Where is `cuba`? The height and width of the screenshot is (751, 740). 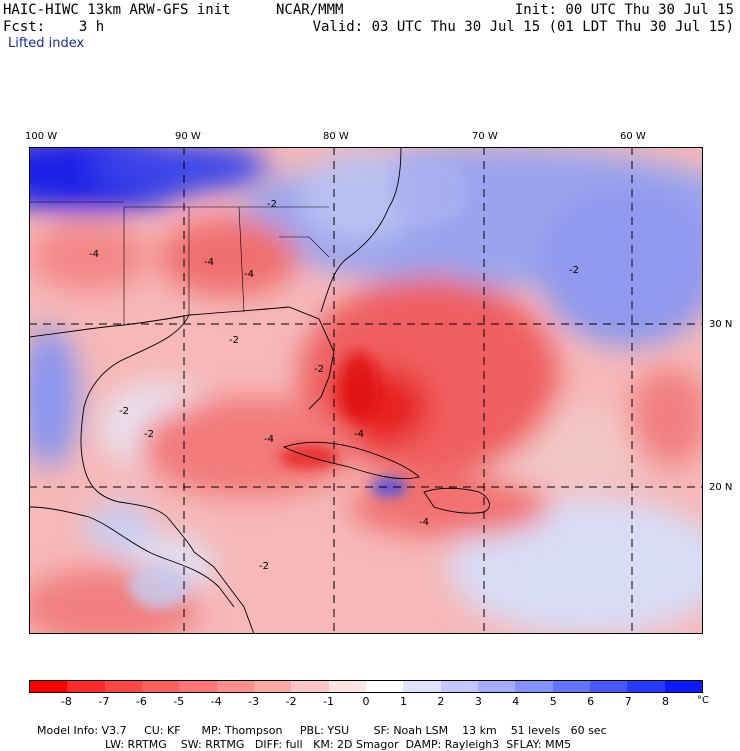 cuba is located at coordinates (351, 460).